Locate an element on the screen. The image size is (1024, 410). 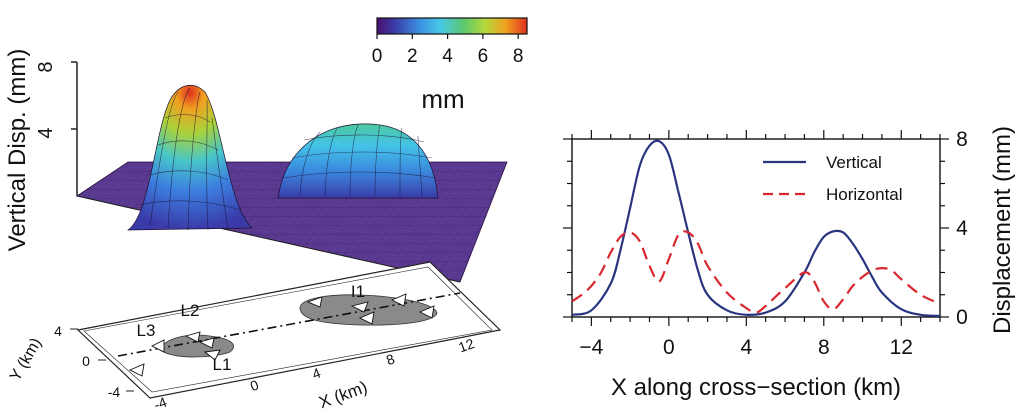
y-tick-label: 0 is located at coordinates (962, 317).